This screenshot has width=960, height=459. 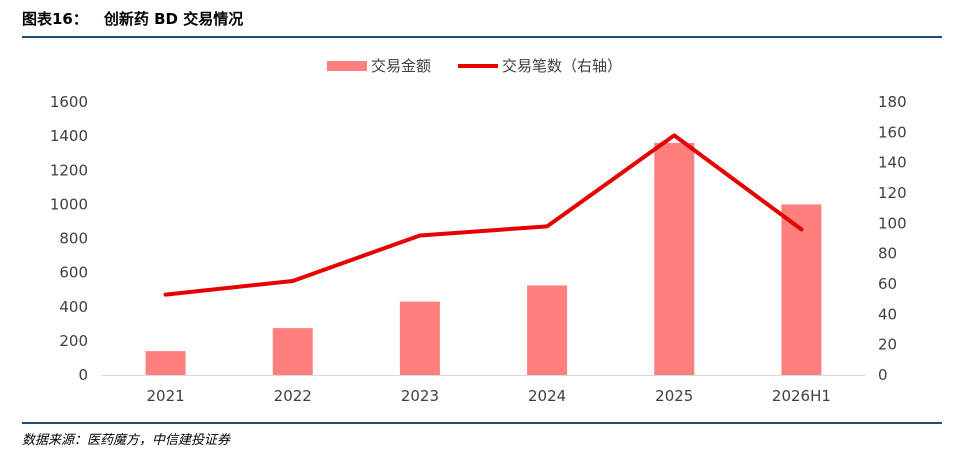 I want to click on figure-label: 图表16：, so click(x=55, y=19).